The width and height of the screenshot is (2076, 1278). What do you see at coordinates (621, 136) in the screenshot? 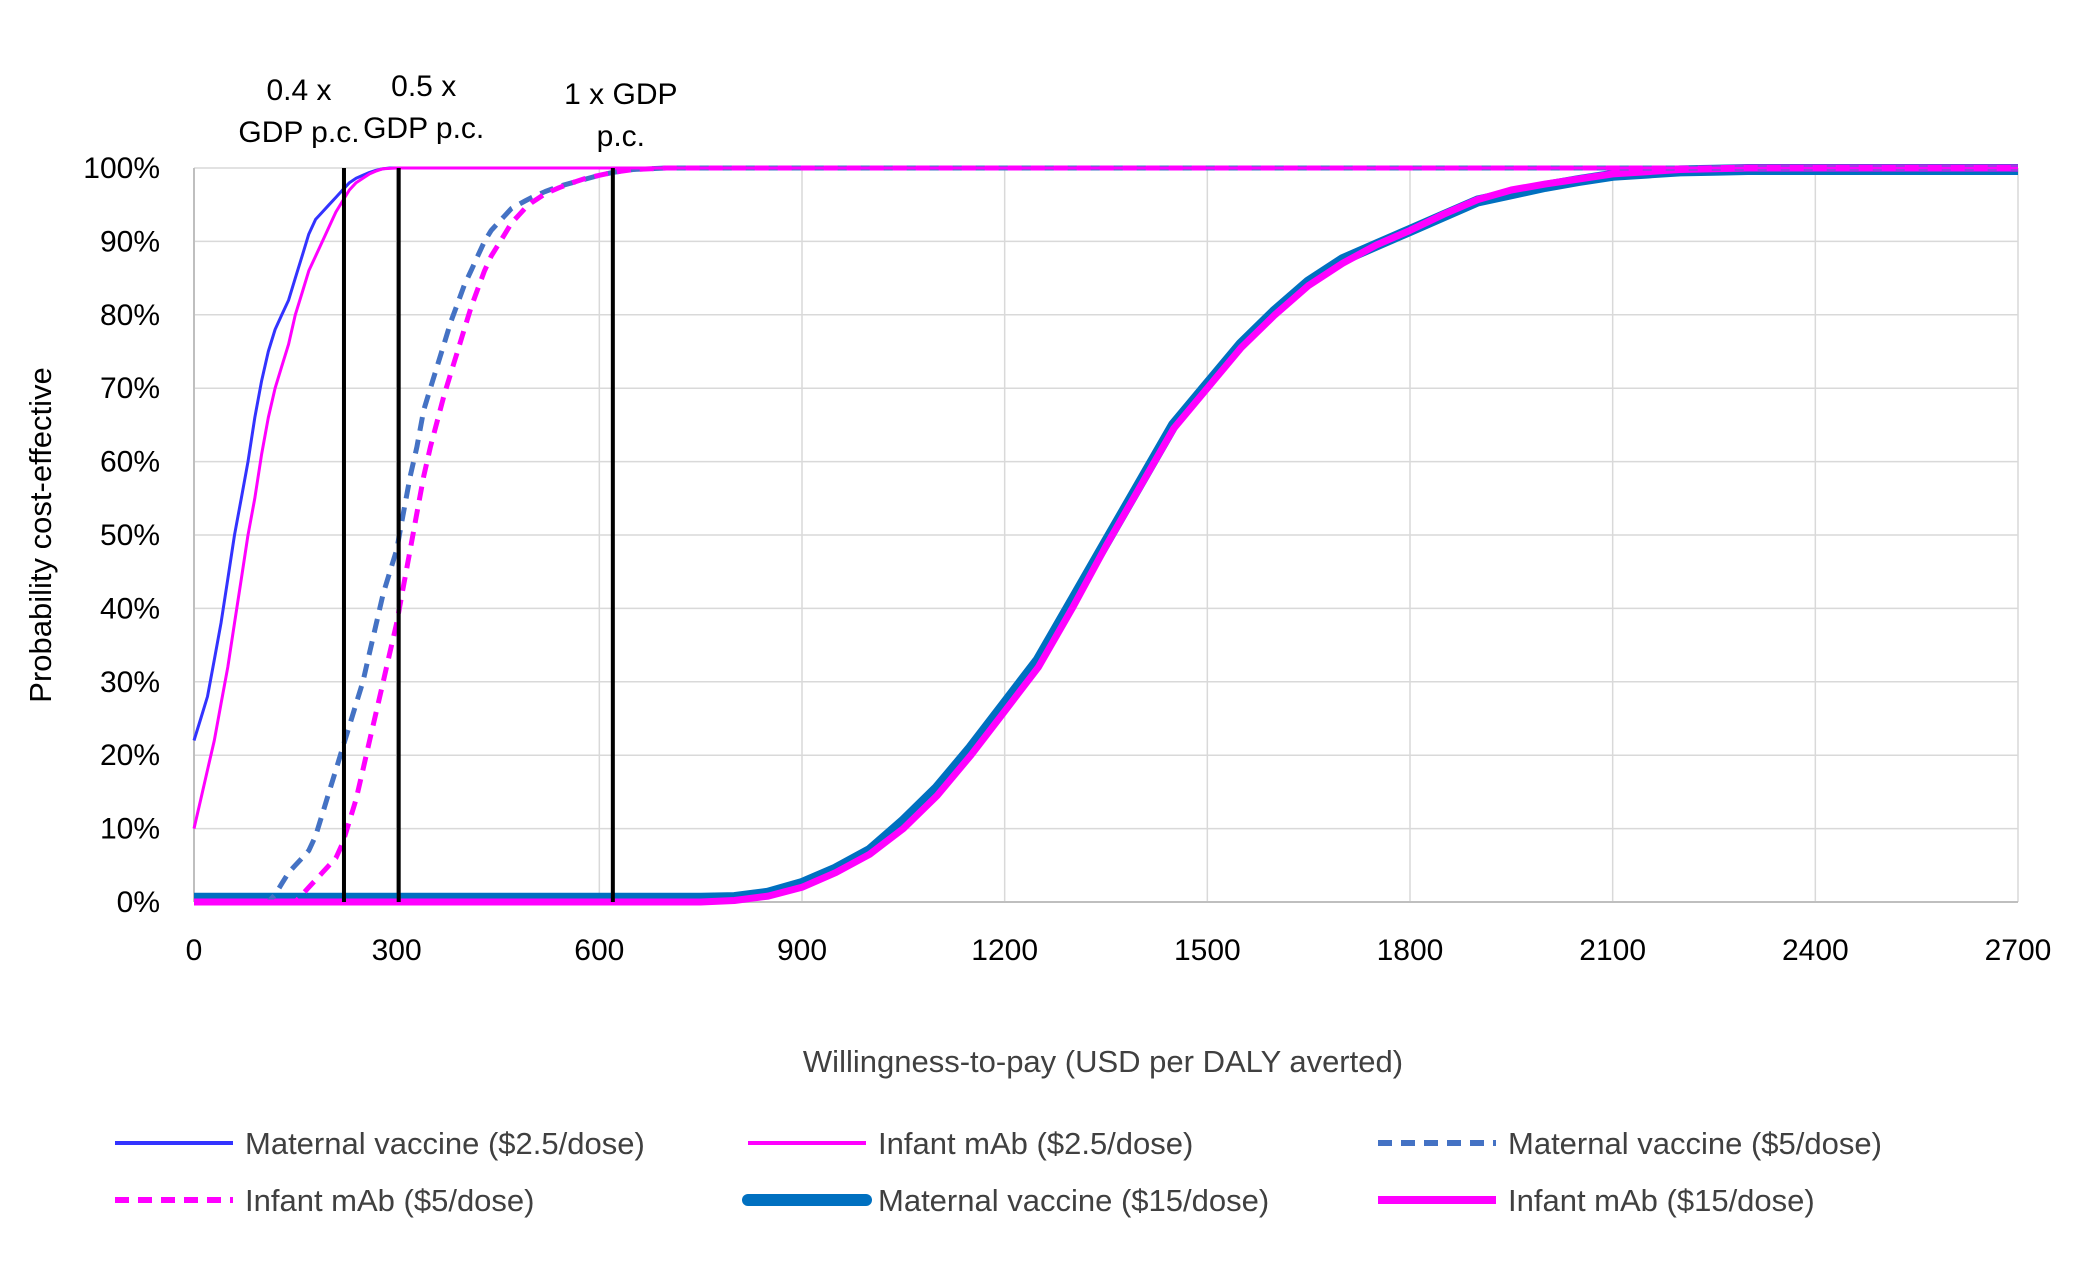
I see `gdp-reference-label: p.c.` at bounding box center [621, 136].